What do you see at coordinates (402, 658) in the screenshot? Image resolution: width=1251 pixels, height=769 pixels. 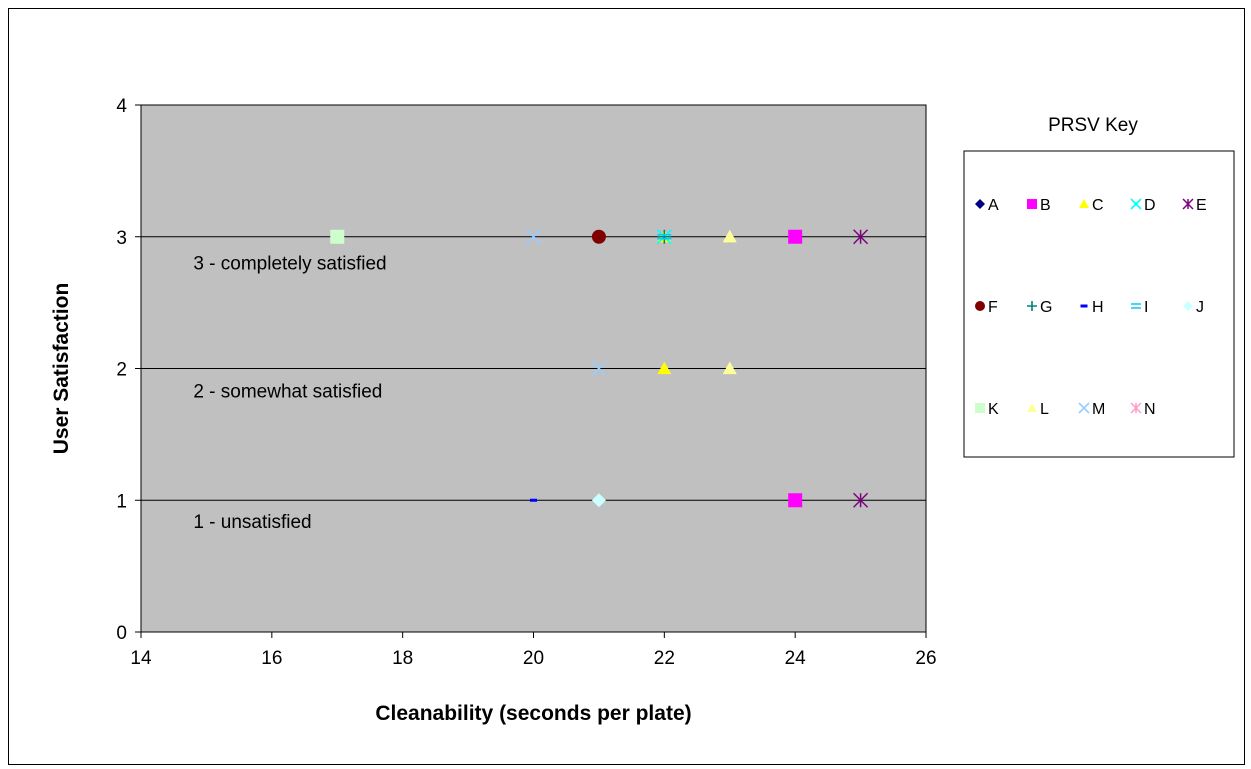 I see `x-tick-label: 18` at bounding box center [402, 658].